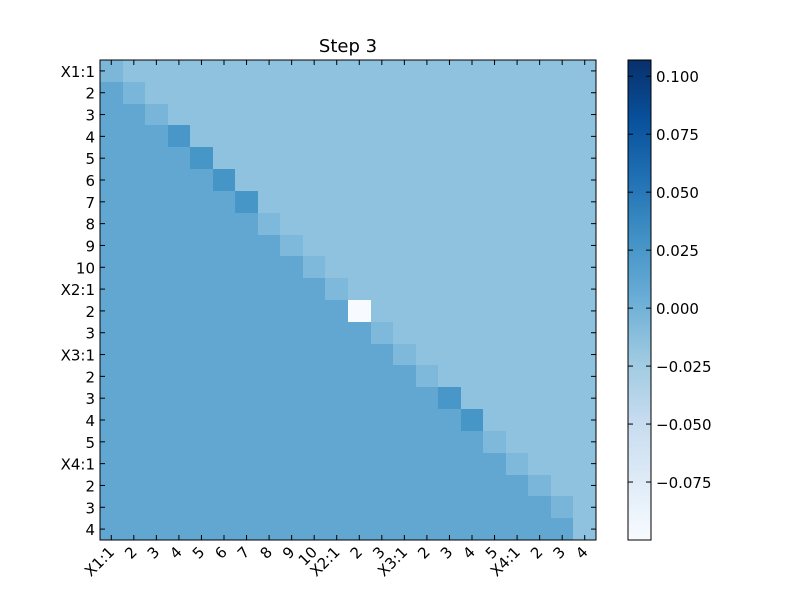 Image resolution: width=800 pixels, height=600 pixels. What do you see at coordinates (90, 421) in the screenshot?
I see `y-tick-label: 4` at bounding box center [90, 421].